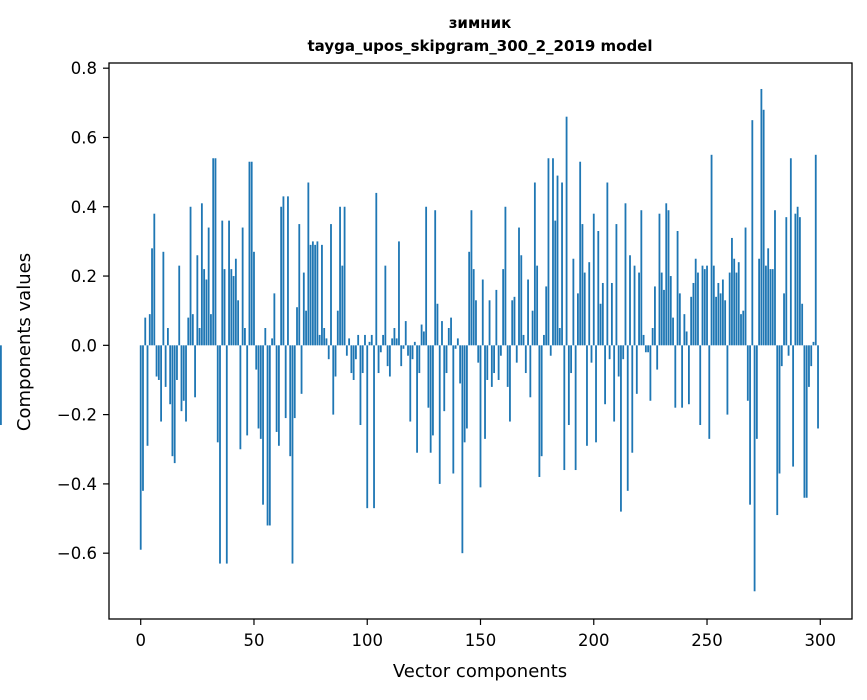  I want to click on y-tick-label: 0.2, so click(84, 276).